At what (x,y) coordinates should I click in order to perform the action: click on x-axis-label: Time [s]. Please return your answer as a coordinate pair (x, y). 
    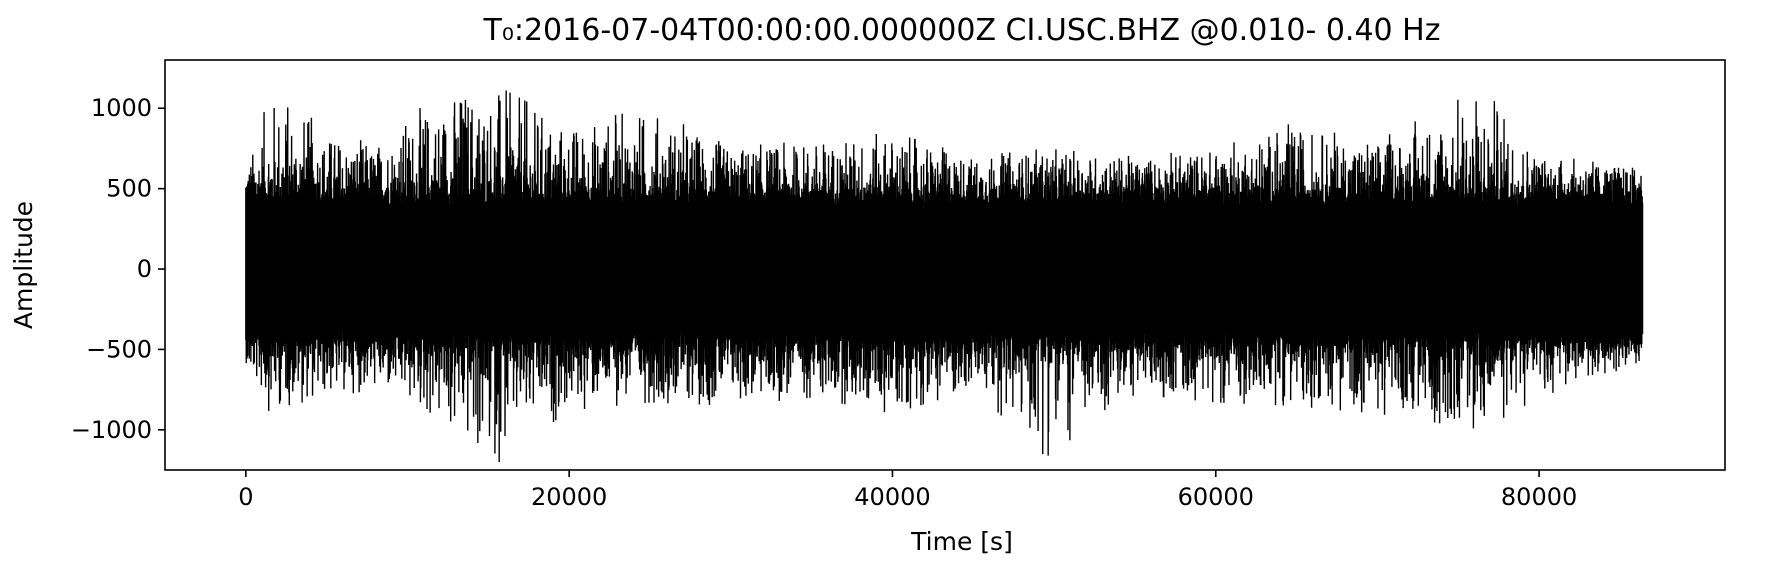
    Looking at the image, I should click on (961, 541).